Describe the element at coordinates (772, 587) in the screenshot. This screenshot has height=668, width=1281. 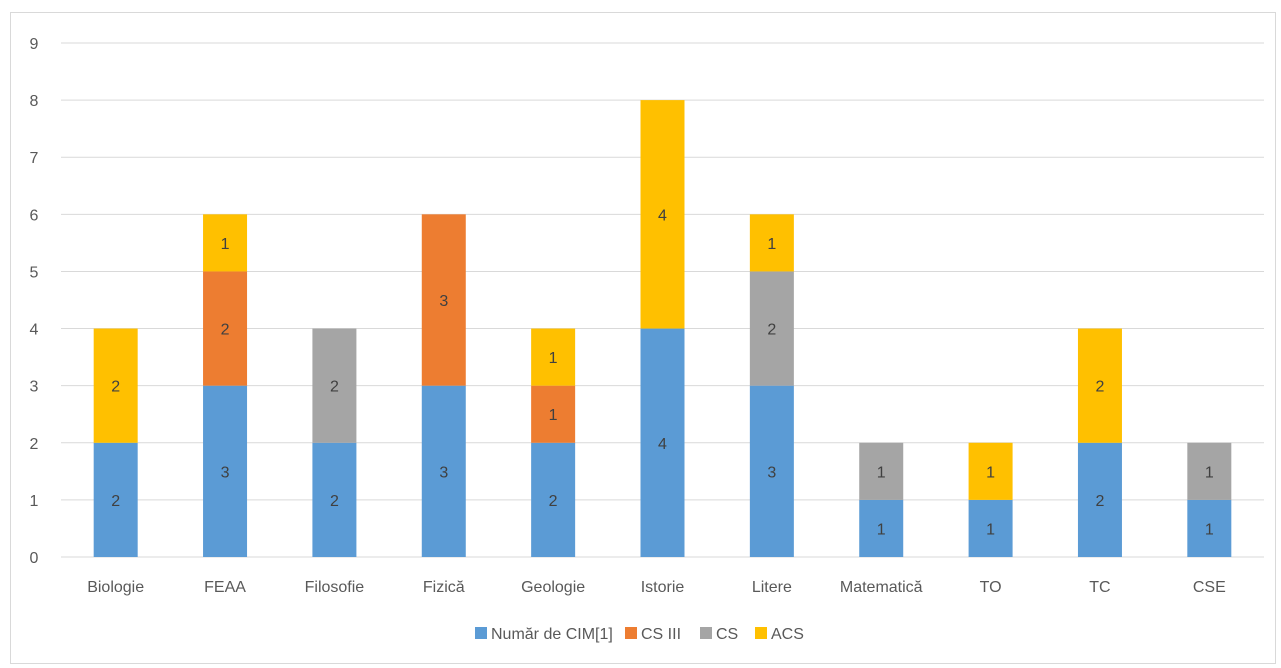
I see `x-tick-label: Litere` at that location.